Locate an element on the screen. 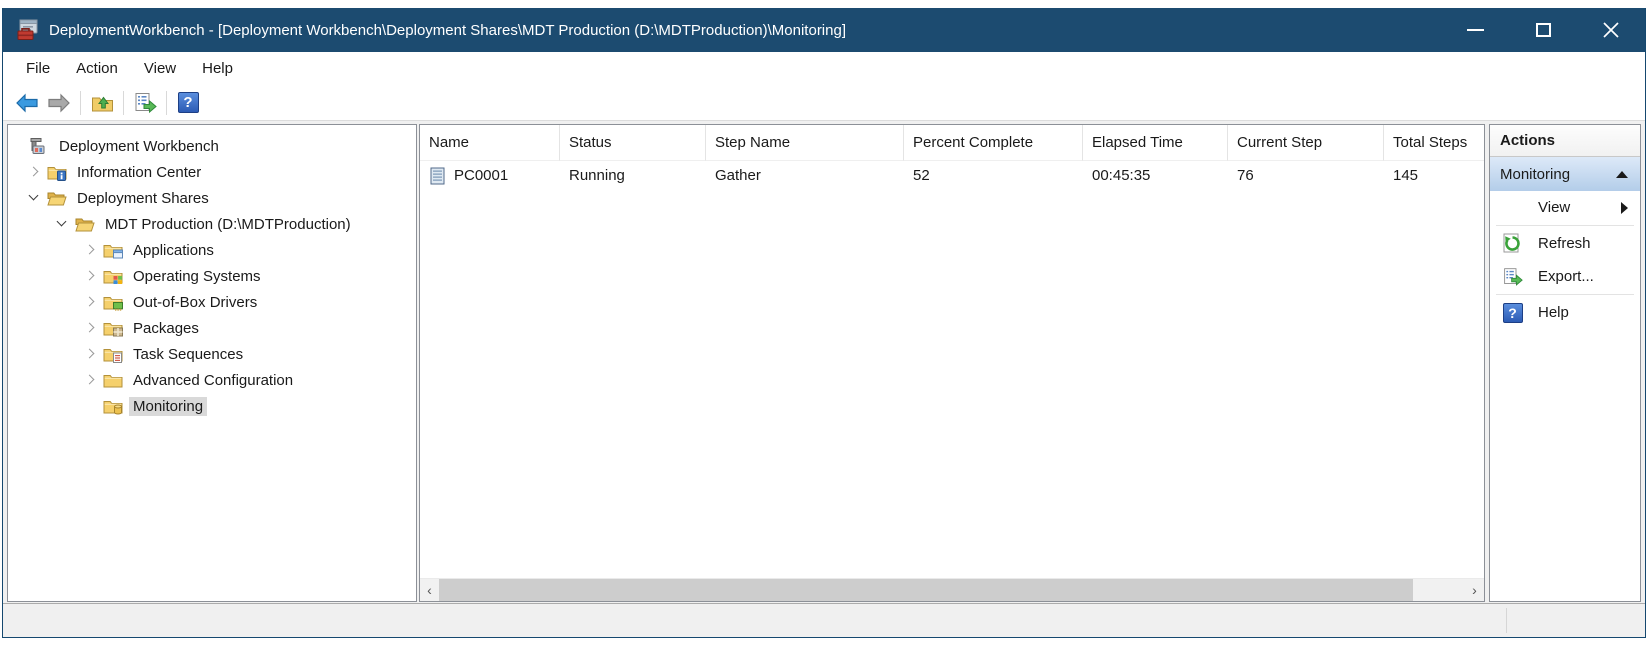 This screenshot has width=1651, height=655. cell-elapsed-time: 00:45:35 is located at coordinates (1121, 175).